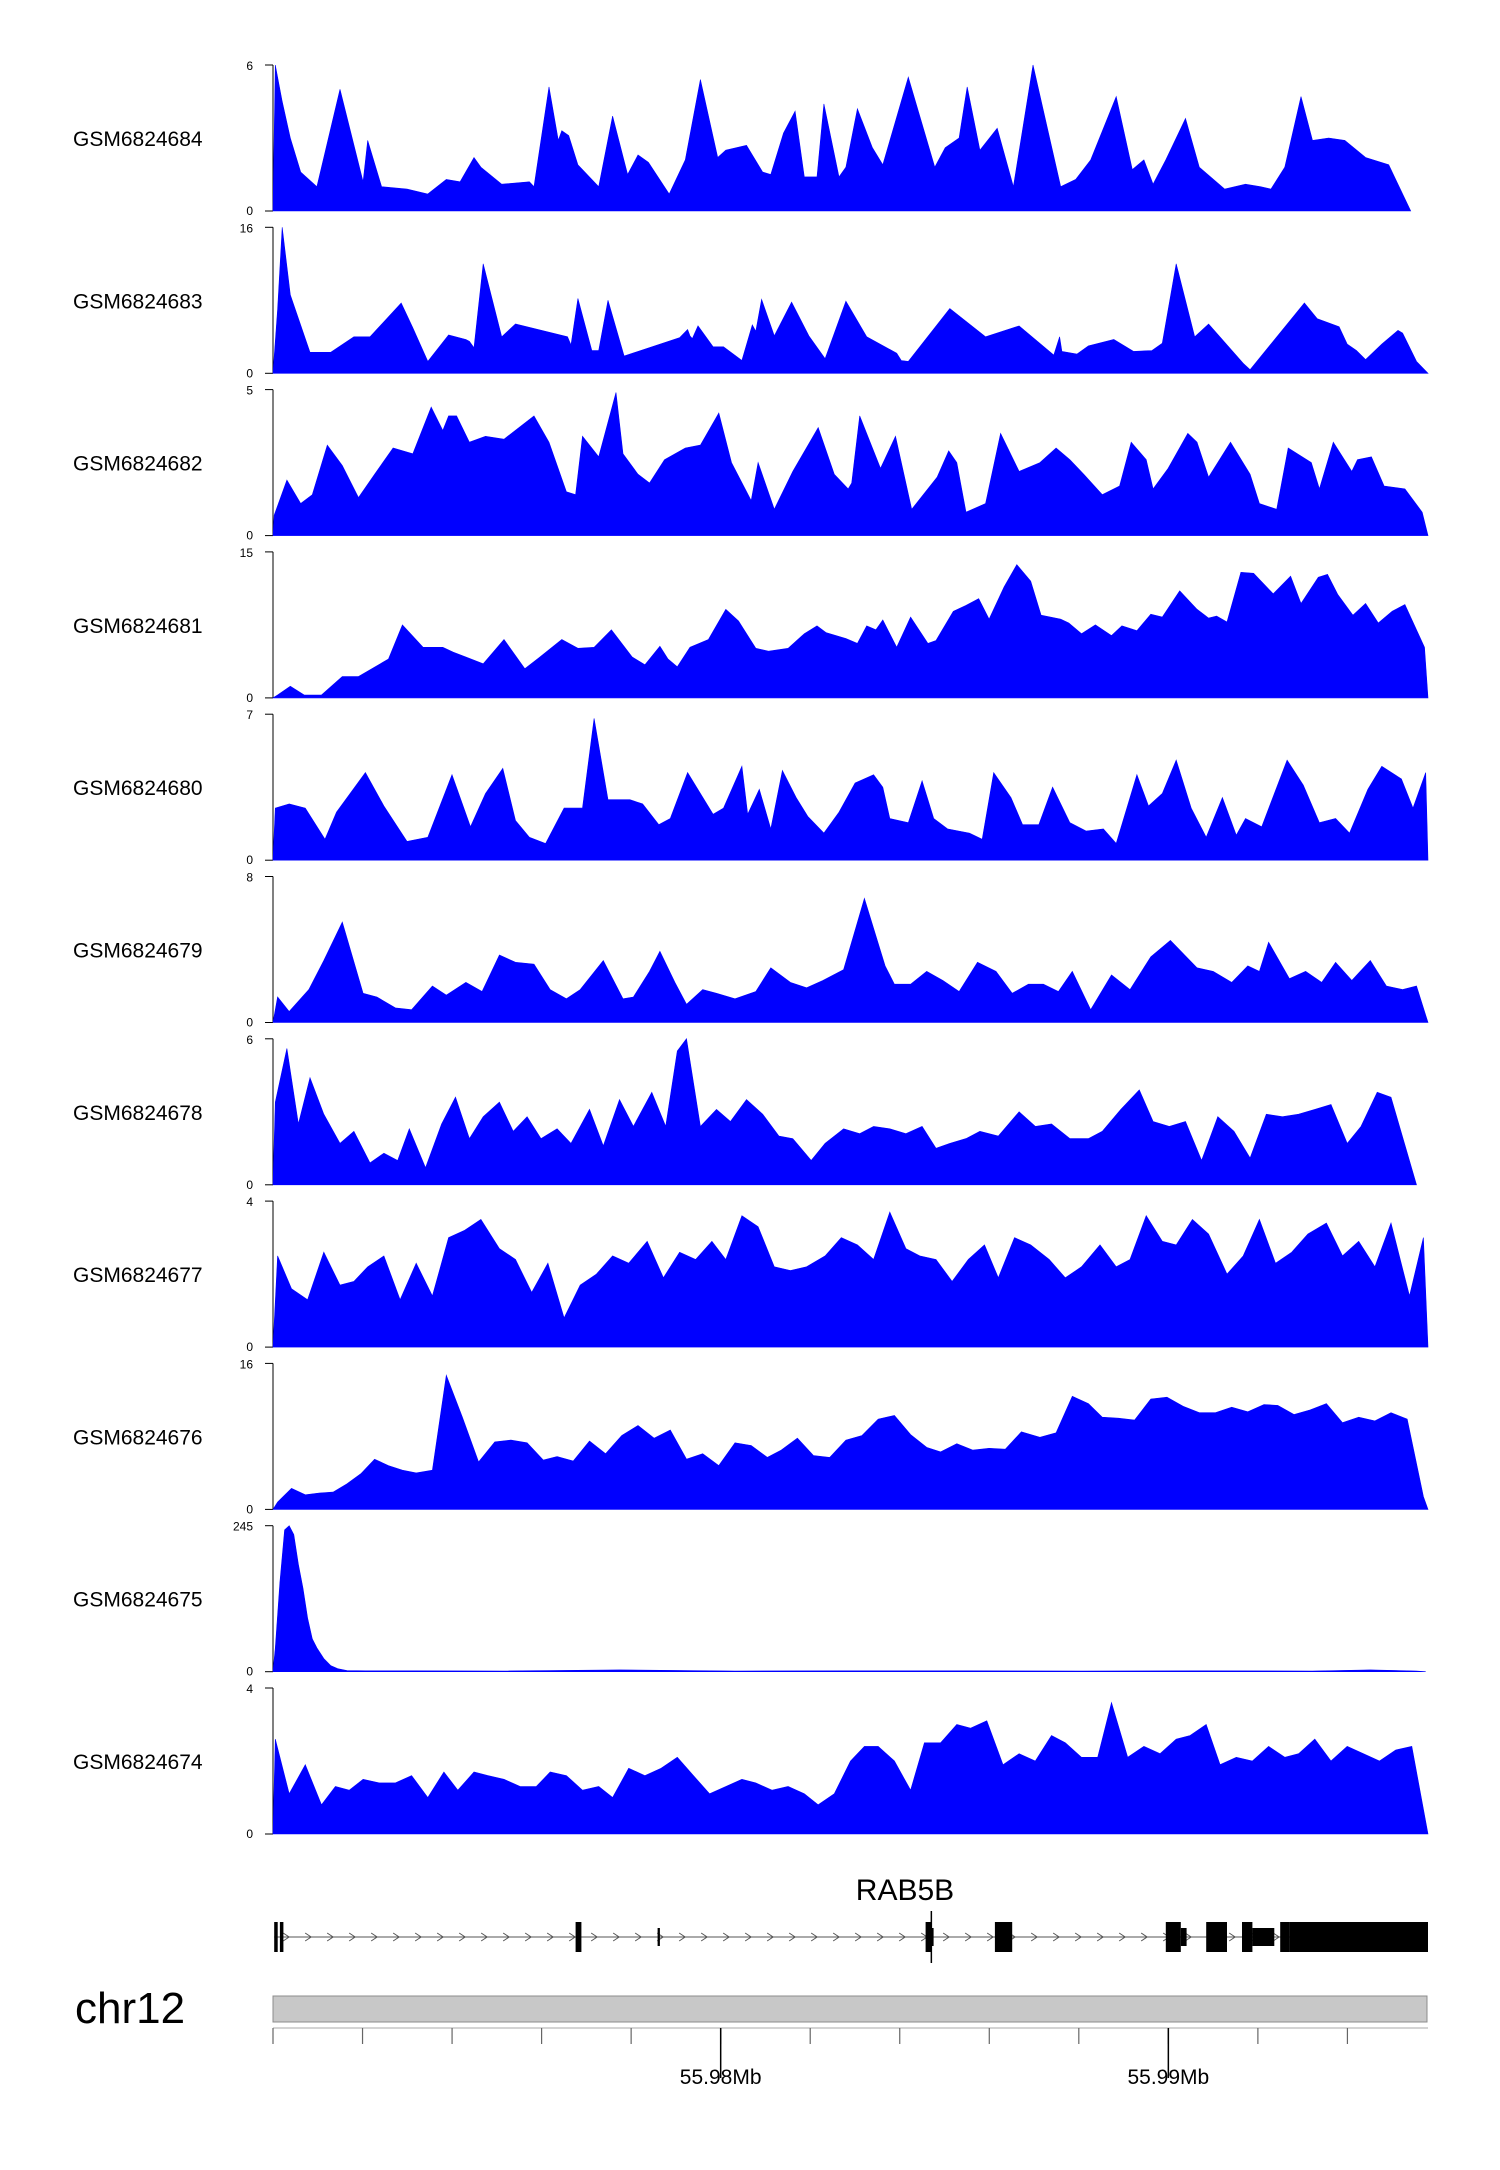 The height and width of the screenshot is (2170, 1500). I want to click on track-label: GSM6824677, so click(138, 1275).